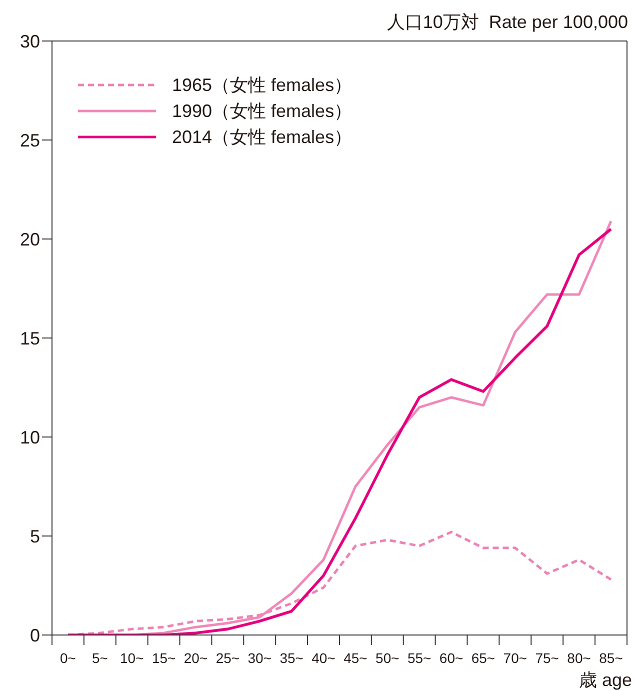 Image resolution: width=636 pixels, height=691 pixels. I want to click on legend-label: 2014（女性 females）, so click(262, 137).